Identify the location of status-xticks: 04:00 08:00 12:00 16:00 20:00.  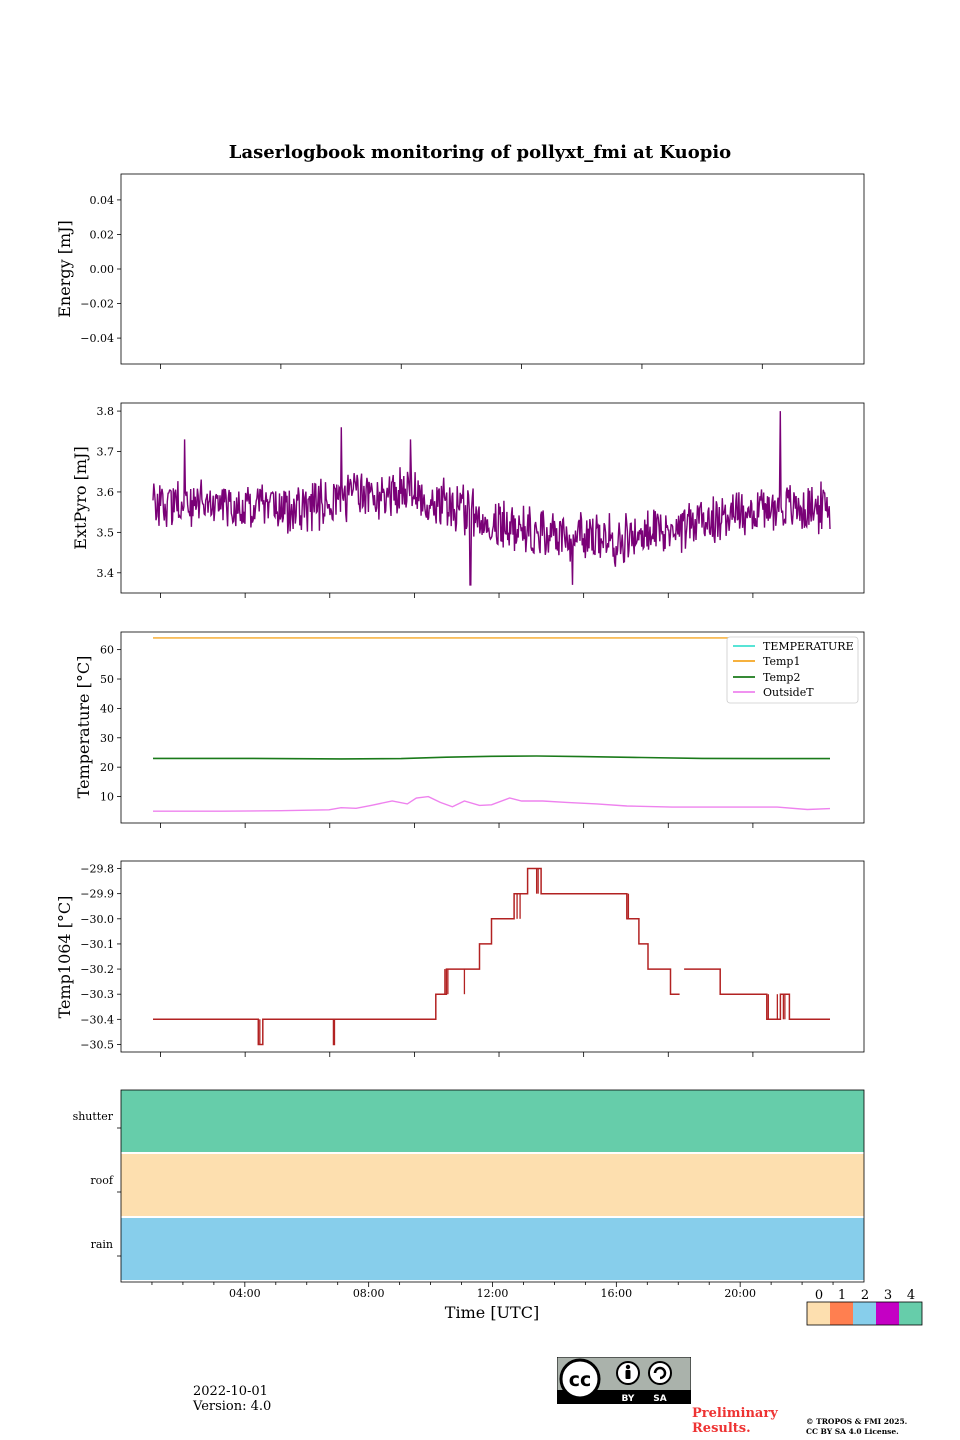
(492, 1291).